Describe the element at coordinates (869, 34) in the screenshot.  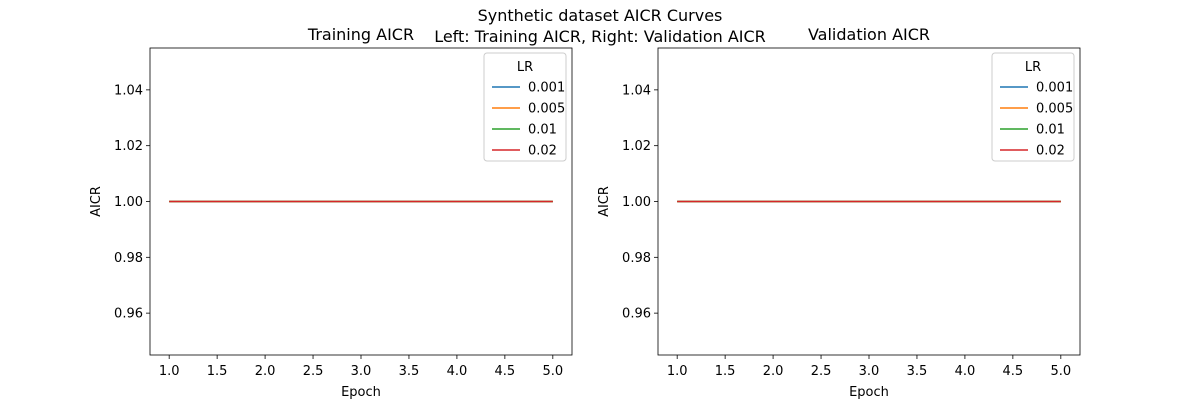
I see `panel2-title: Validation AICR` at that location.